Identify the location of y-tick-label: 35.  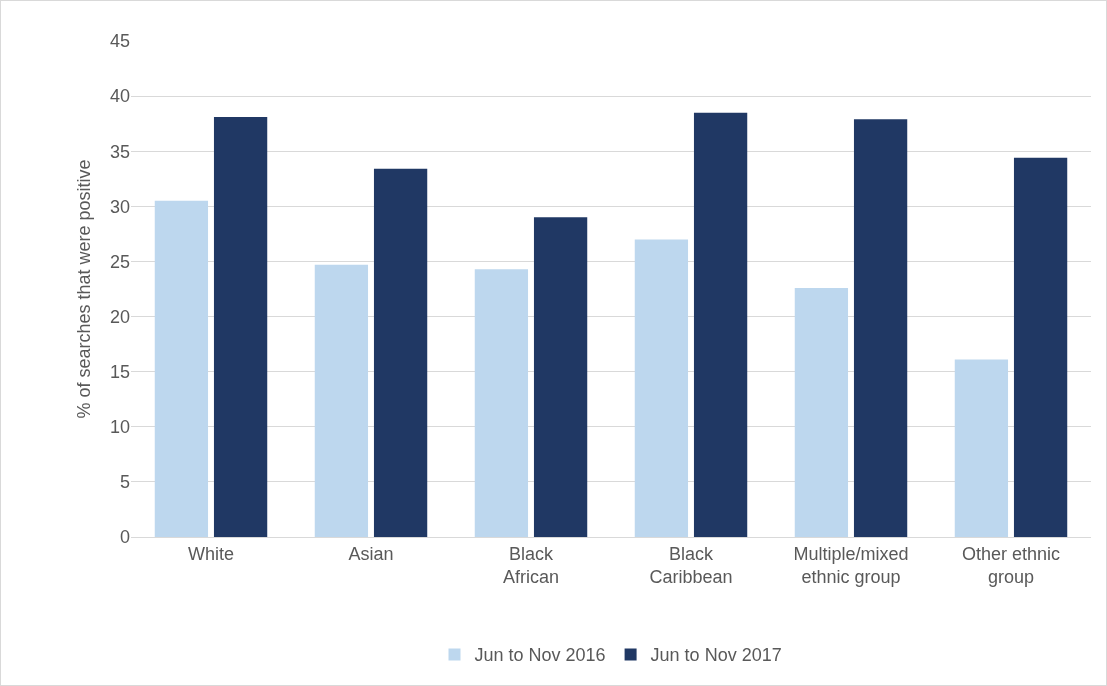
(119, 151).